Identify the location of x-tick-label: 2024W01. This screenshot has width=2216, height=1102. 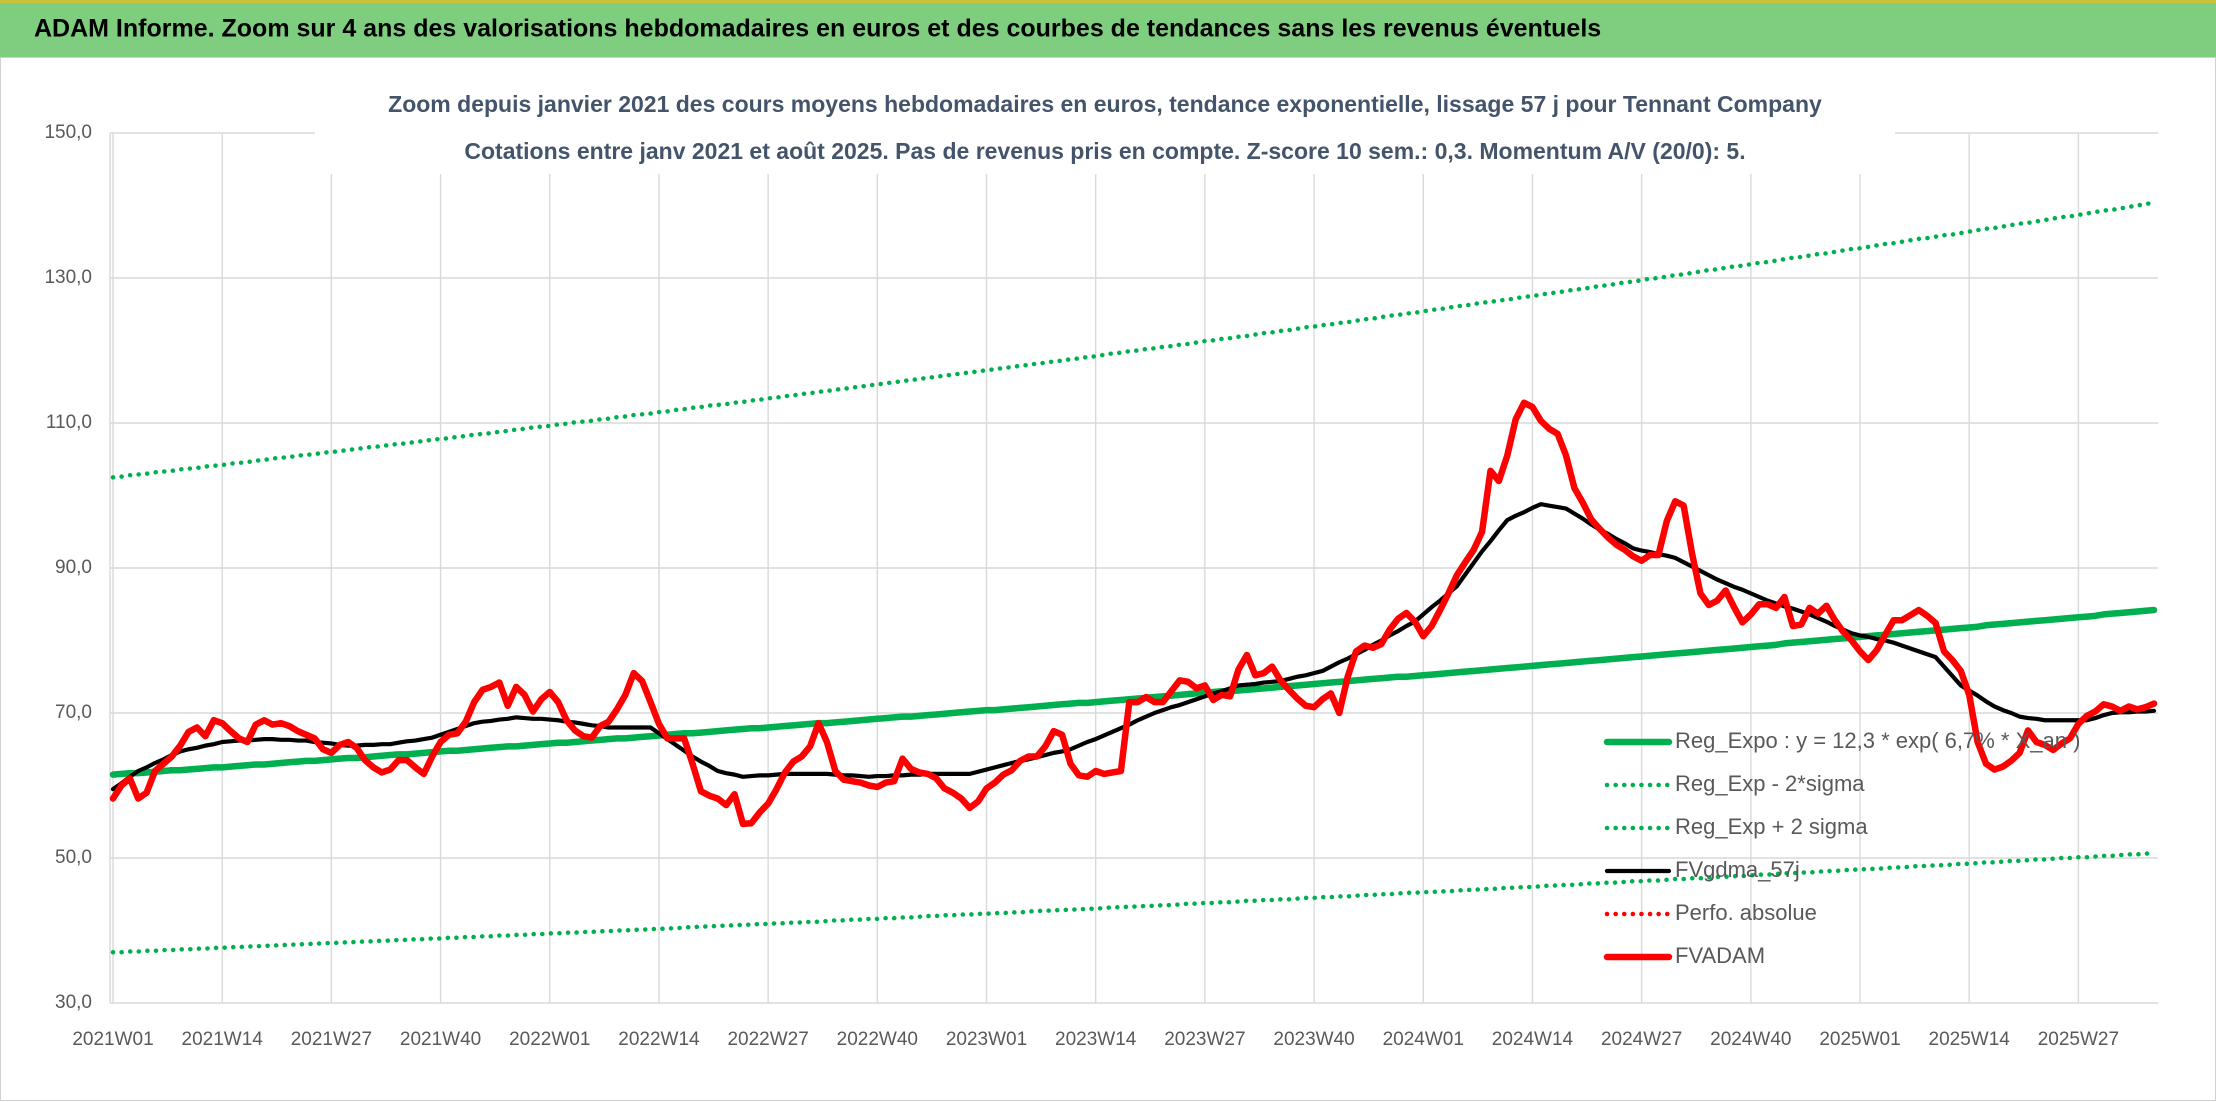
(1423, 1039).